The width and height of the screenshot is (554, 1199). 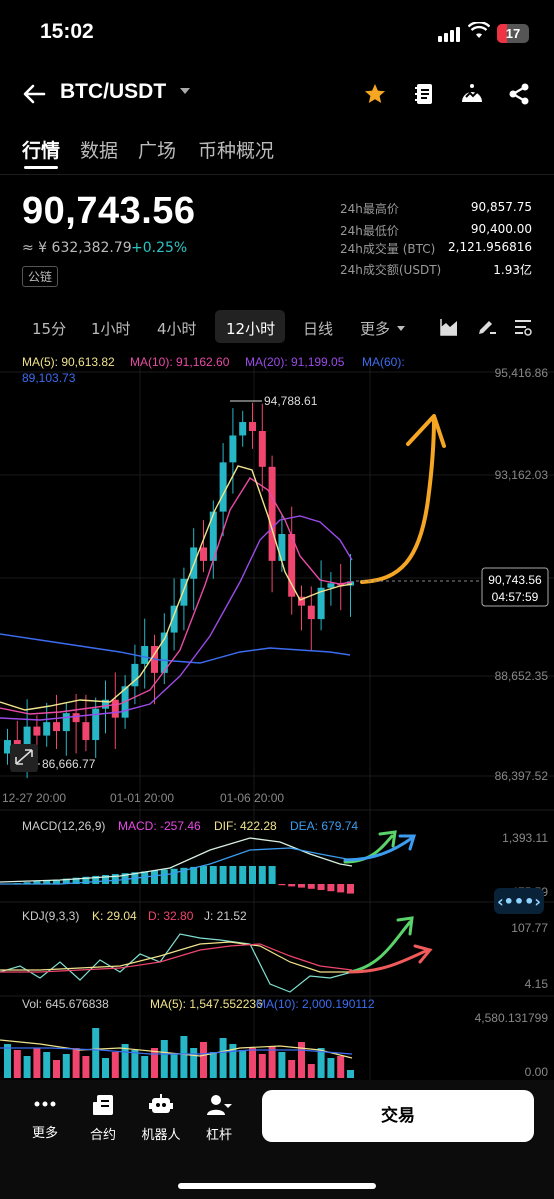 I want to click on more-indicators-button, so click(x=519, y=901).